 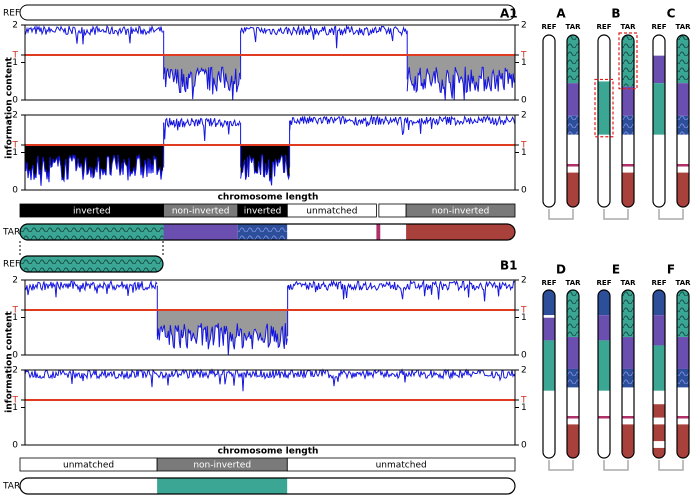 I want to click on panel-letter: F, so click(x=671, y=270).